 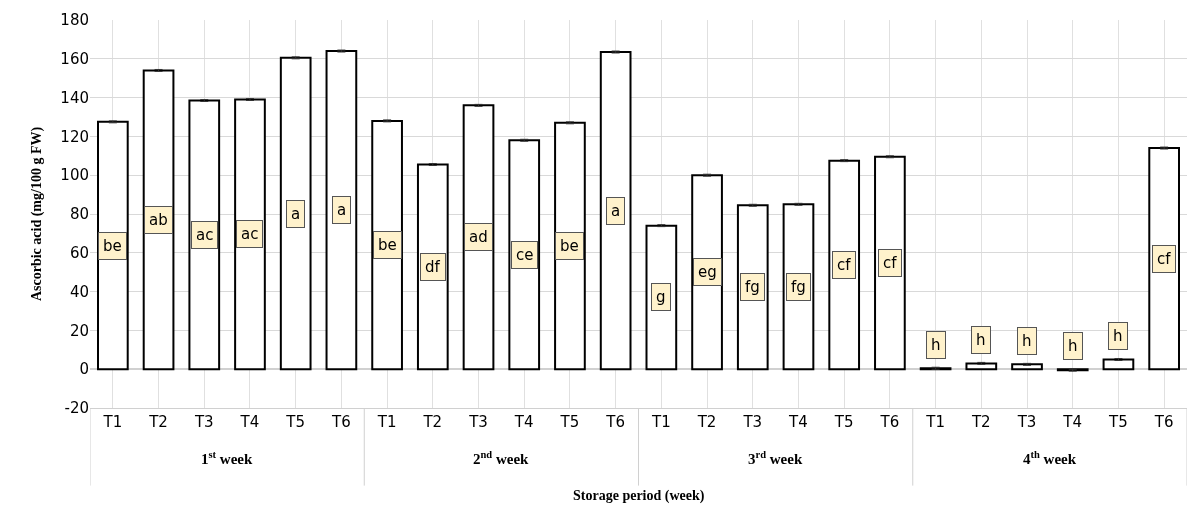 I want to click on y-tick-label: 0, so click(x=84, y=369).